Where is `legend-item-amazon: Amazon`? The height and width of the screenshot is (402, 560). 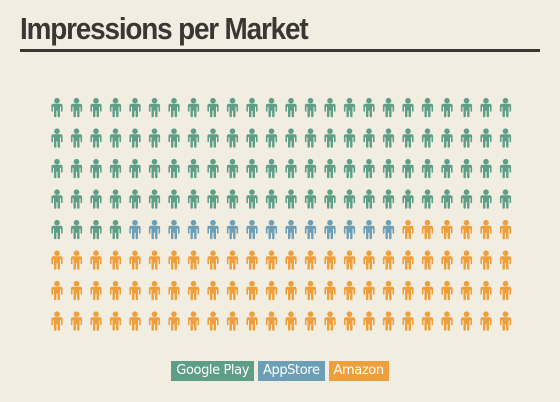 legend-item-amazon: Amazon is located at coordinates (358, 371).